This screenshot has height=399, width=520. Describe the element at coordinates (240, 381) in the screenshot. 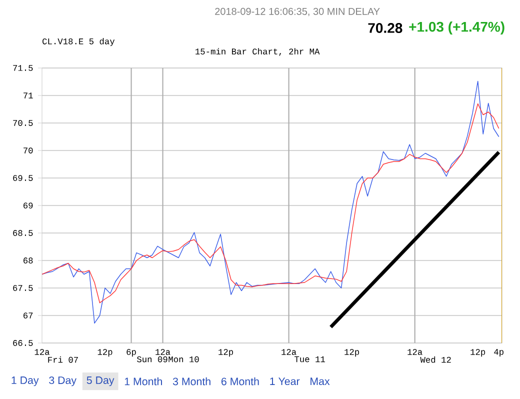

I see `text: 6 Month` at that location.